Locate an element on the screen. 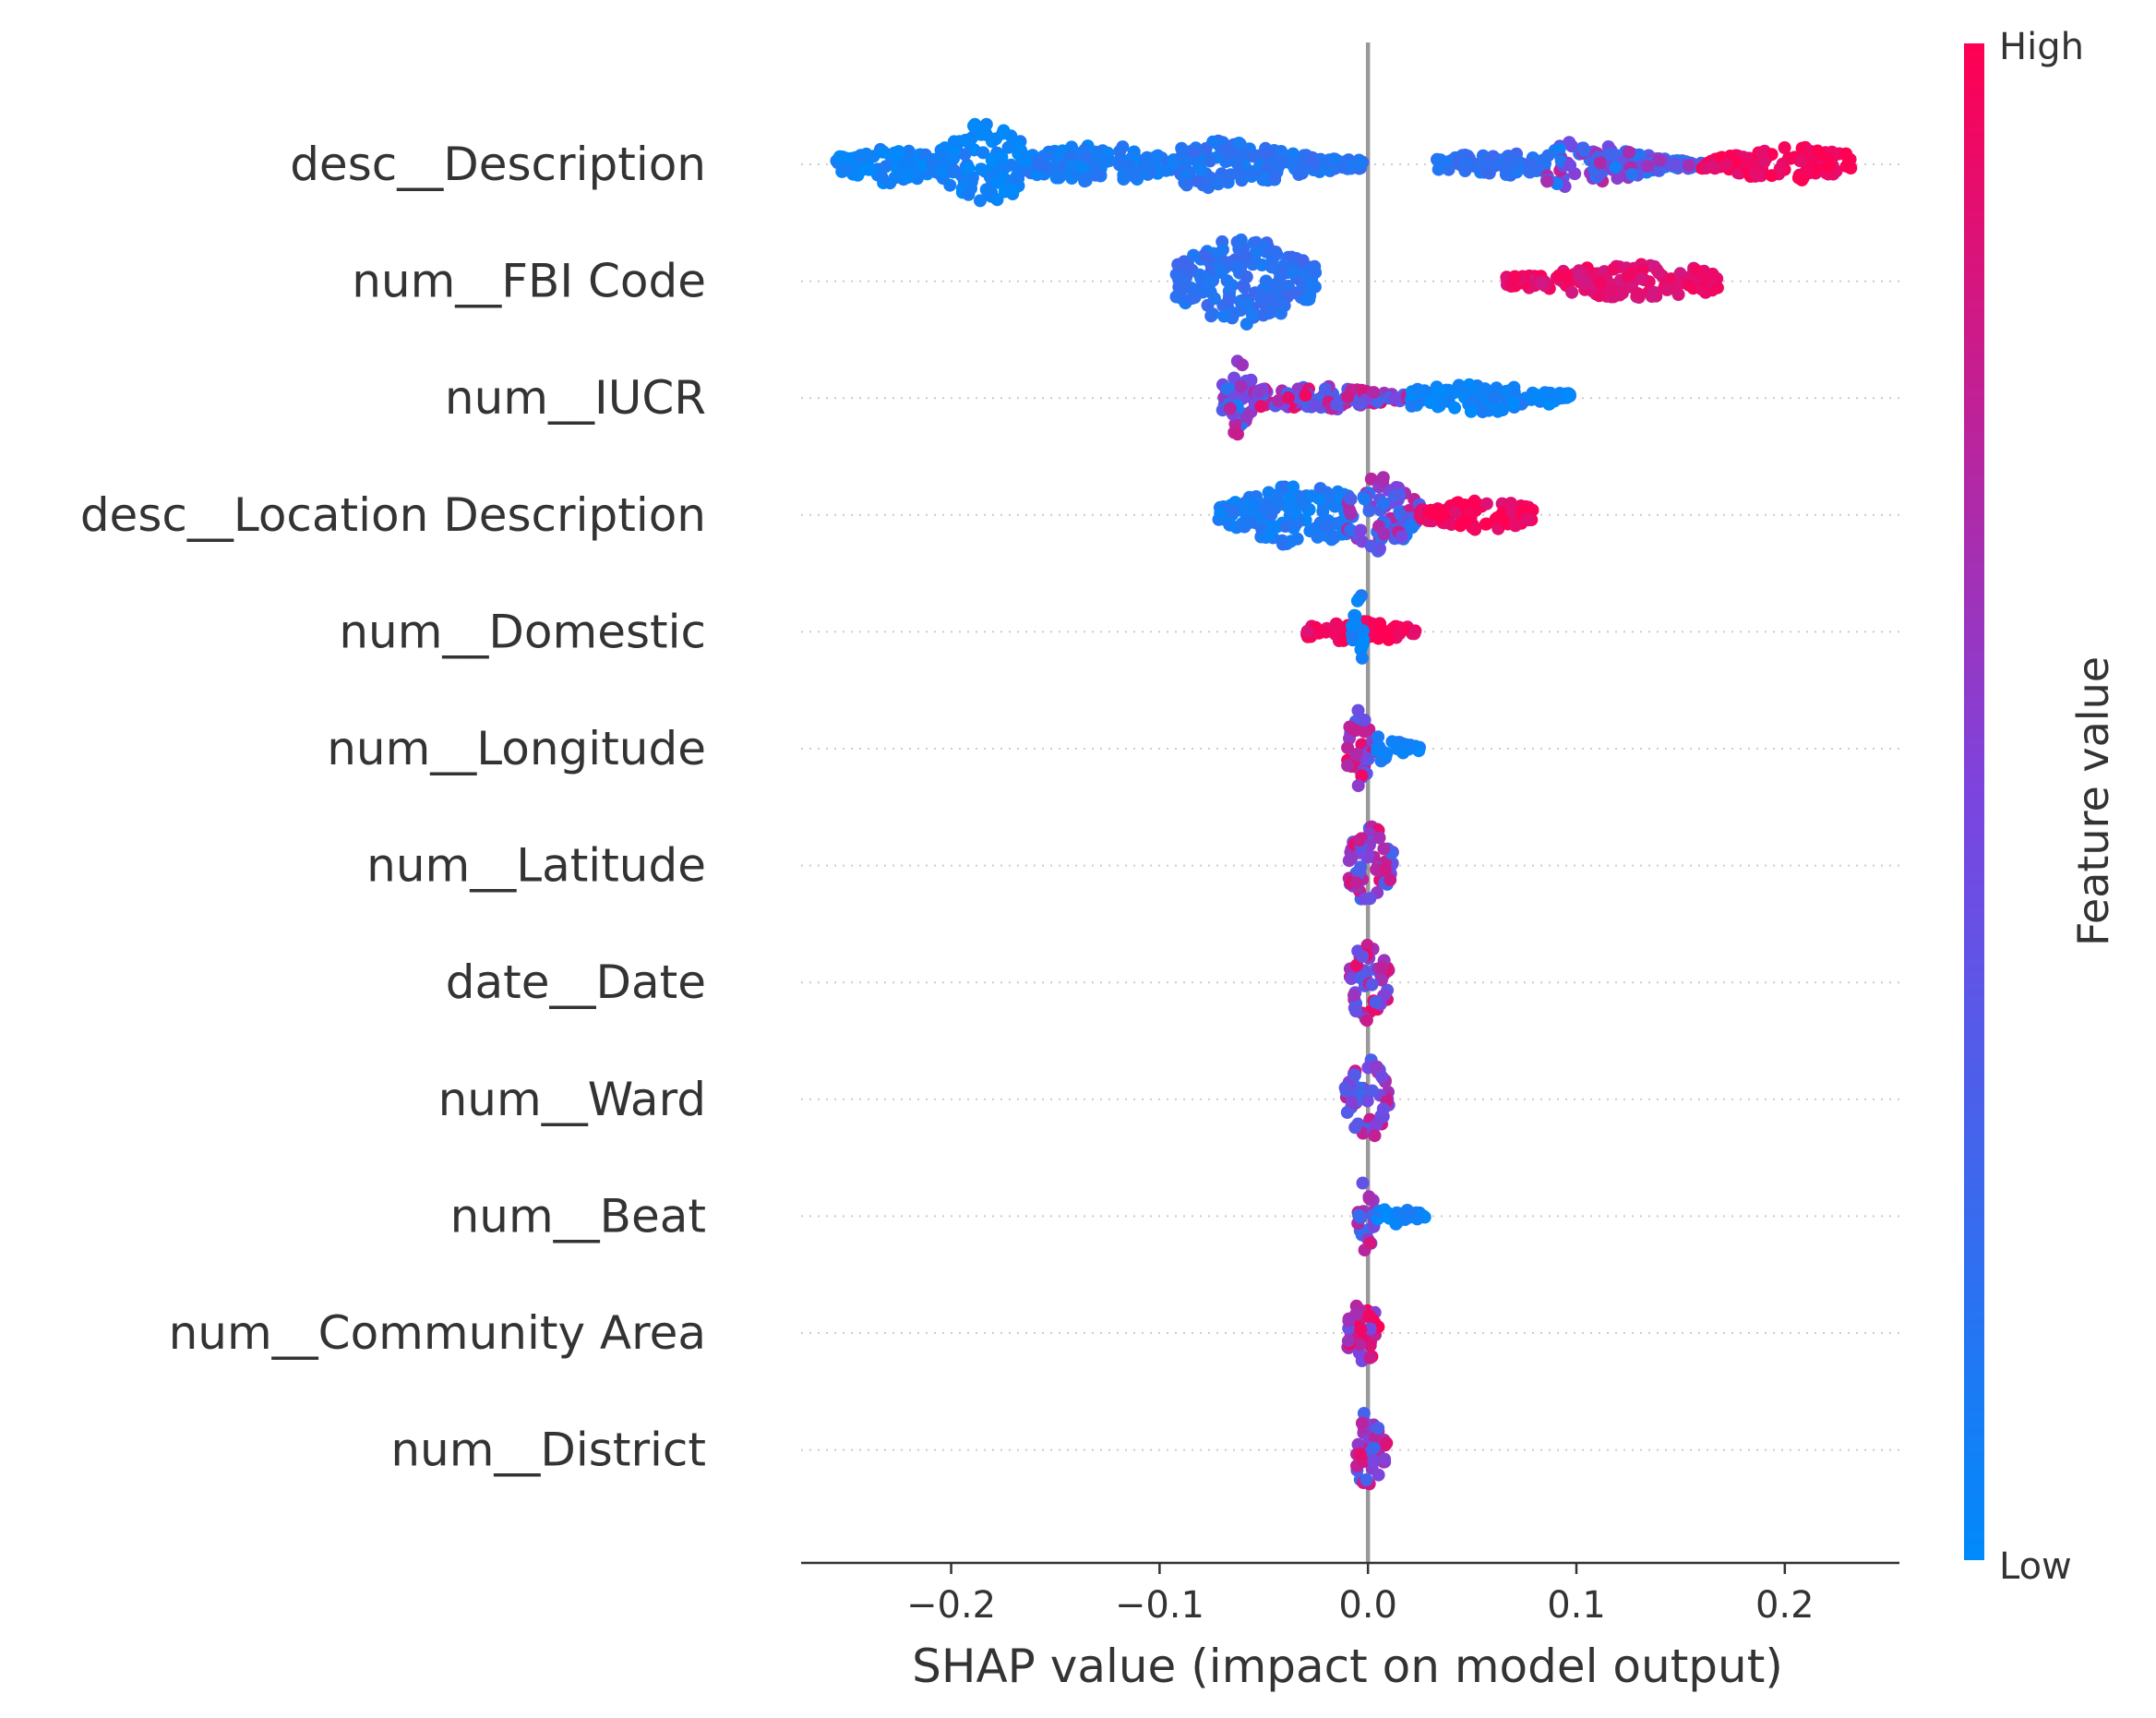 The image size is (2156, 1718). x-axis-ticks: −0.2 −0.1 0.0 0.1 0.2 is located at coordinates (1360, 1595).